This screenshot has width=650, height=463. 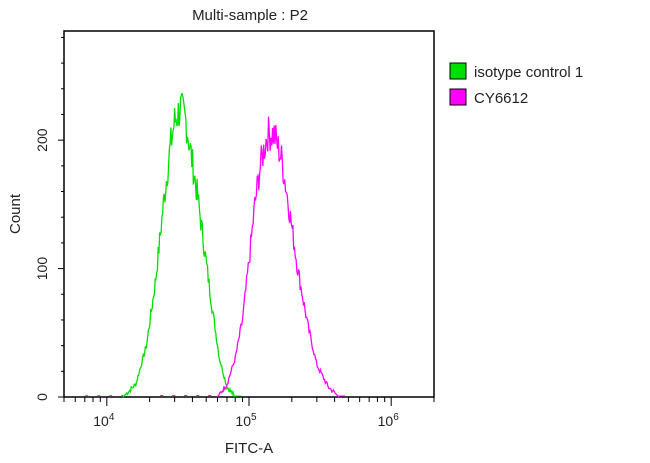 I want to click on y-axis: 0 100 200, so click(x=49, y=218).